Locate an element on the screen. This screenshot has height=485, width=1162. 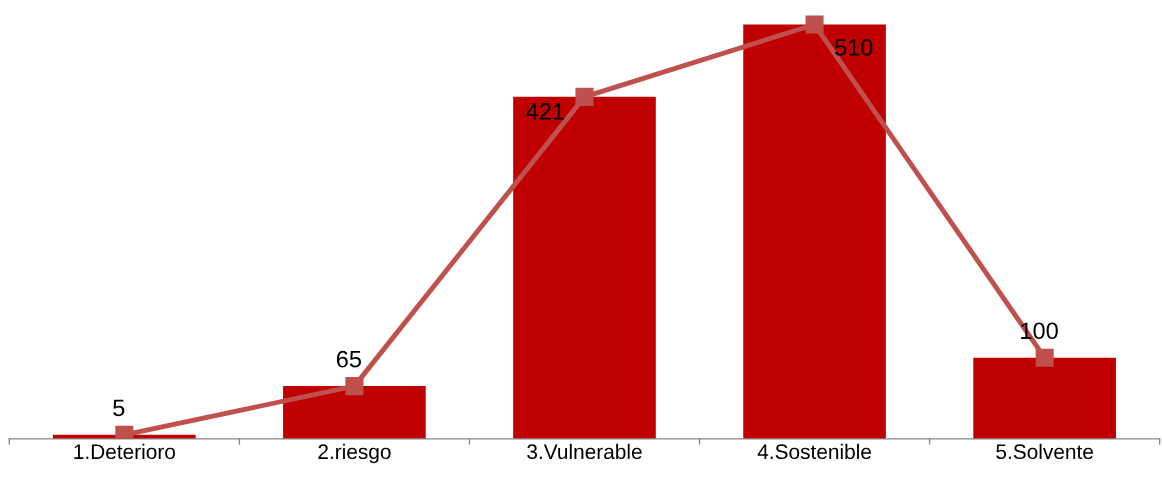
data-label: 5 is located at coordinates (119, 408).